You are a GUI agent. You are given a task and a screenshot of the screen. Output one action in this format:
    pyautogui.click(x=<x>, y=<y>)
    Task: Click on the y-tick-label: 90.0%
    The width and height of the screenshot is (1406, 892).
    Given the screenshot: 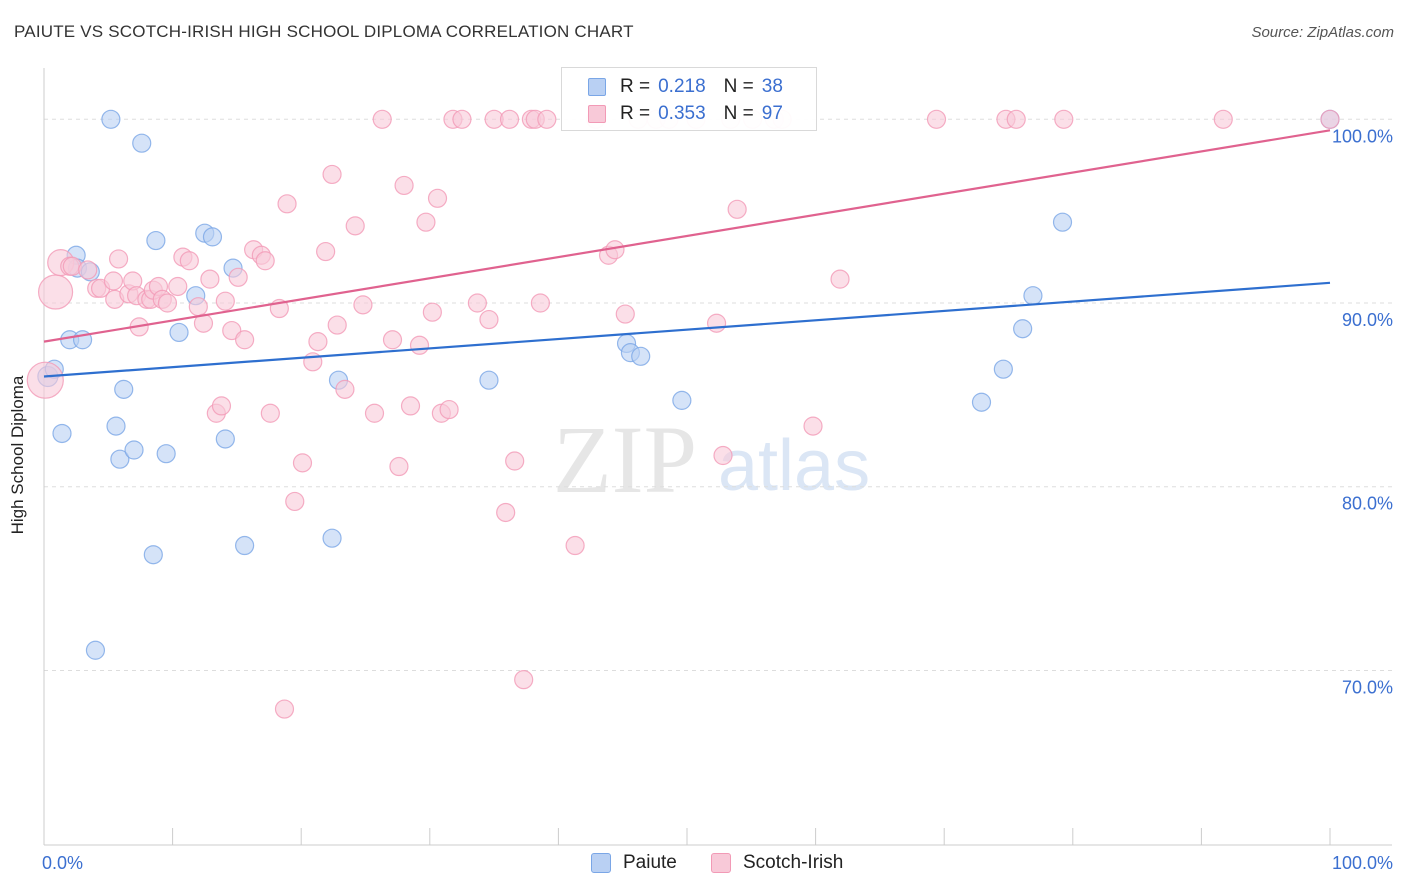 What is the action you would take?
    pyautogui.click(x=1367, y=320)
    